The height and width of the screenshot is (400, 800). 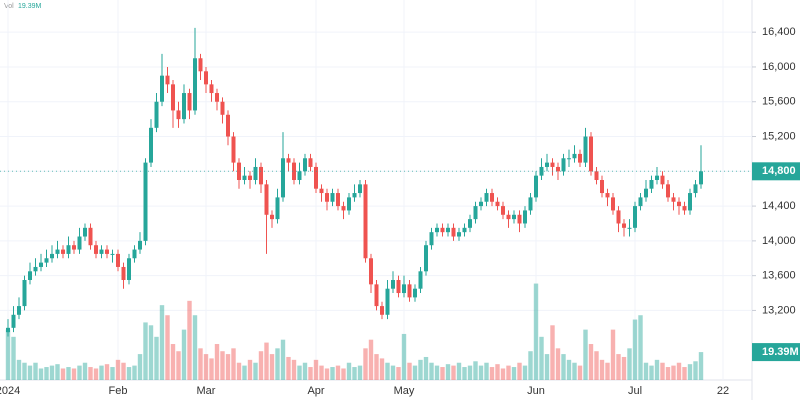 I want to click on last-price-box, so click(x=776, y=171).